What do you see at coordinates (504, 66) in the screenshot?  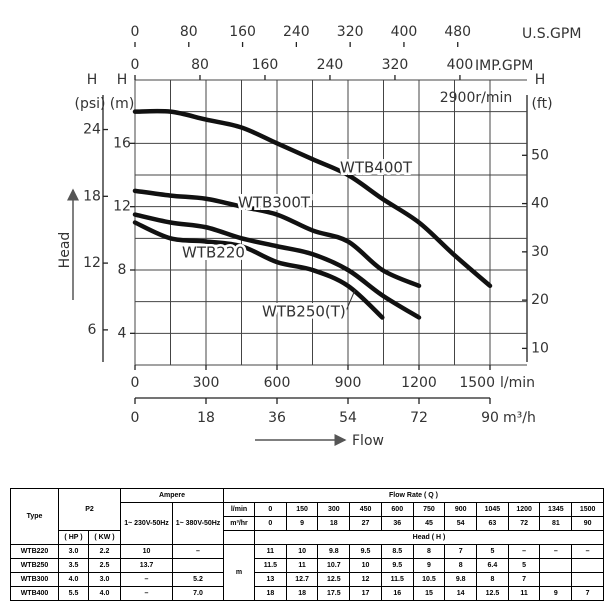 I see `impgpm-unit: IMP.GPM` at bounding box center [504, 66].